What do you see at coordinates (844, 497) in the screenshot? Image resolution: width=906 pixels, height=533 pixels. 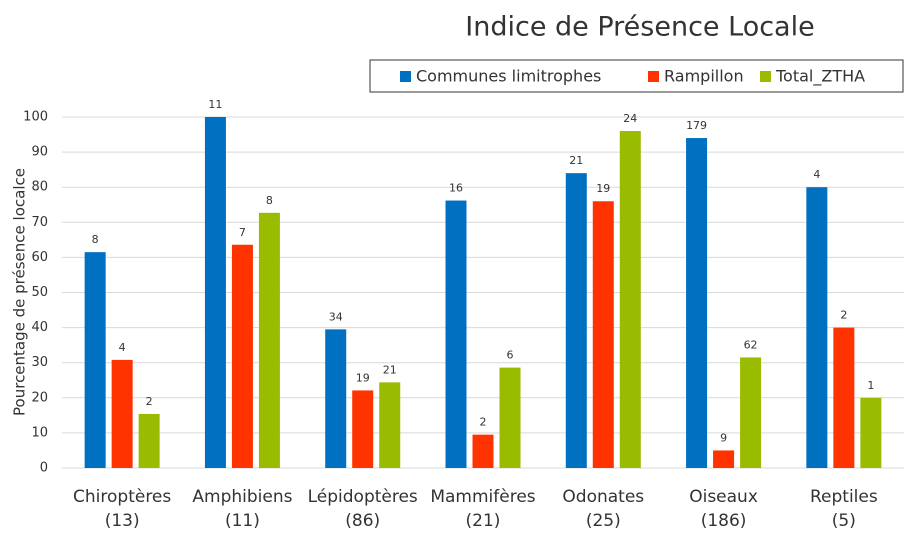 I see `x-tick-label: Reptiles` at bounding box center [844, 497].